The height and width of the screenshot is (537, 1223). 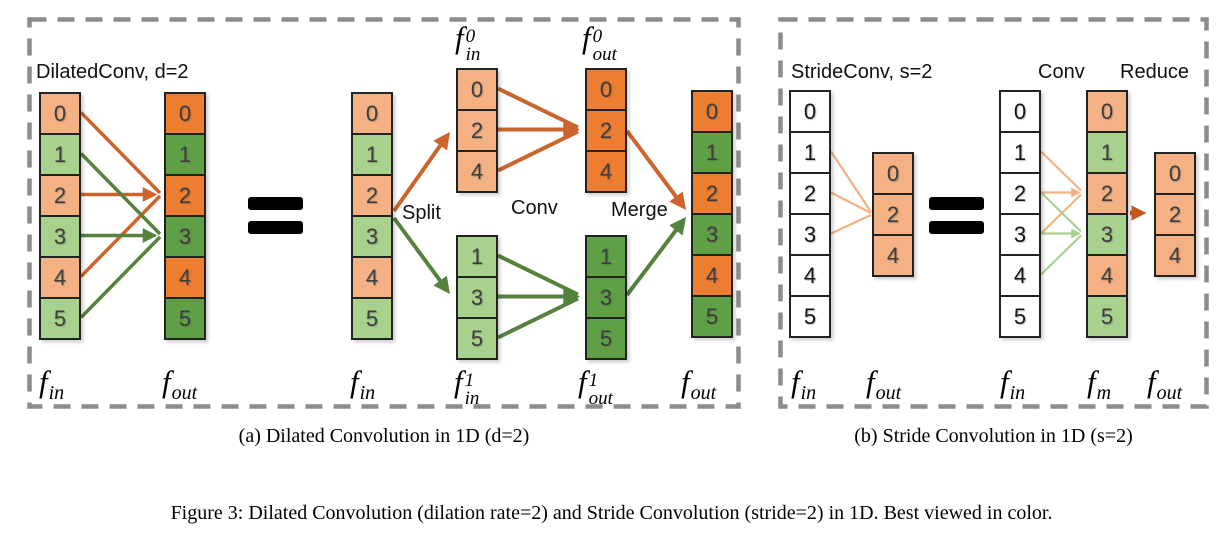 What do you see at coordinates (534, 208) in the screenshot?
I see `conv-label-a: Conv` at bounding box center [534, 208].